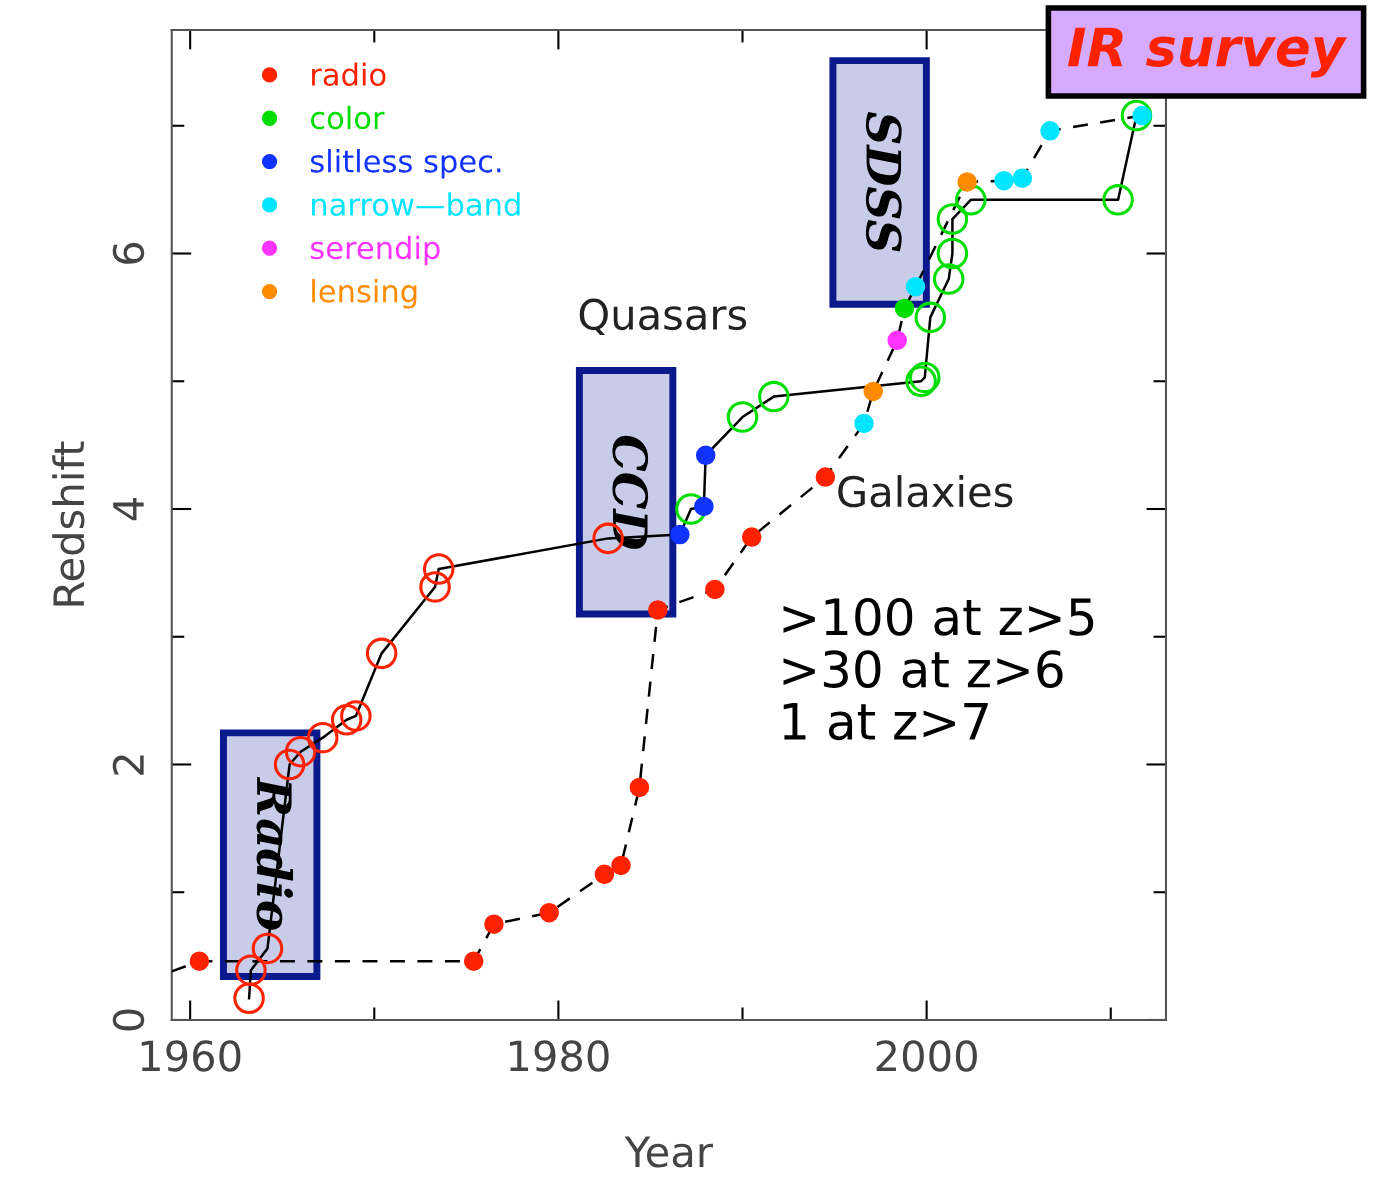 This screenshot has height=1198, width=1374. Describe the element at coordinates (938, 669) in the screenshot. I see `annotation: >100 at z>5 >30 at z>6 1 at z>7` at that location.